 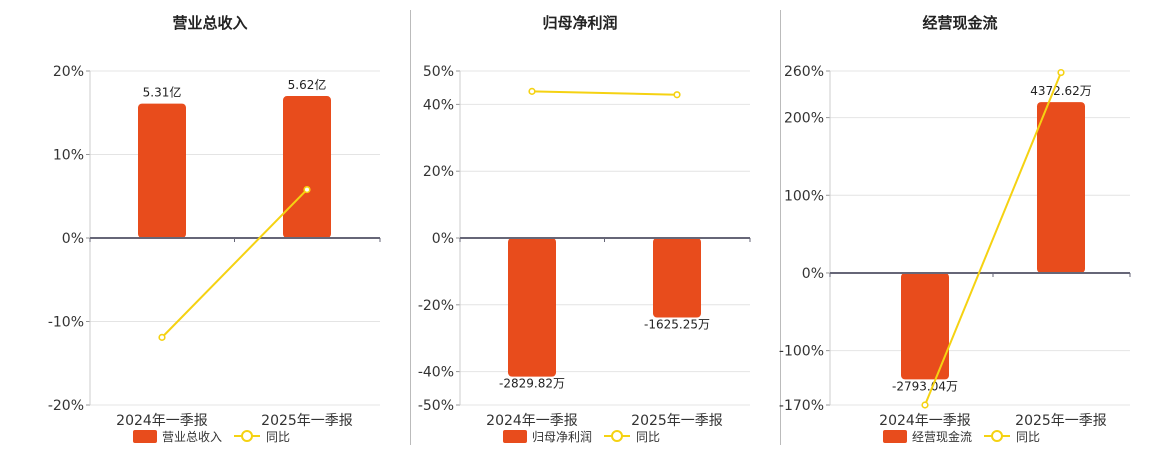 What do you see at coordinates (532, 384) in the screenshot?
I see `bar-data-label: -2829.82万` at bounding box center [532, 384].